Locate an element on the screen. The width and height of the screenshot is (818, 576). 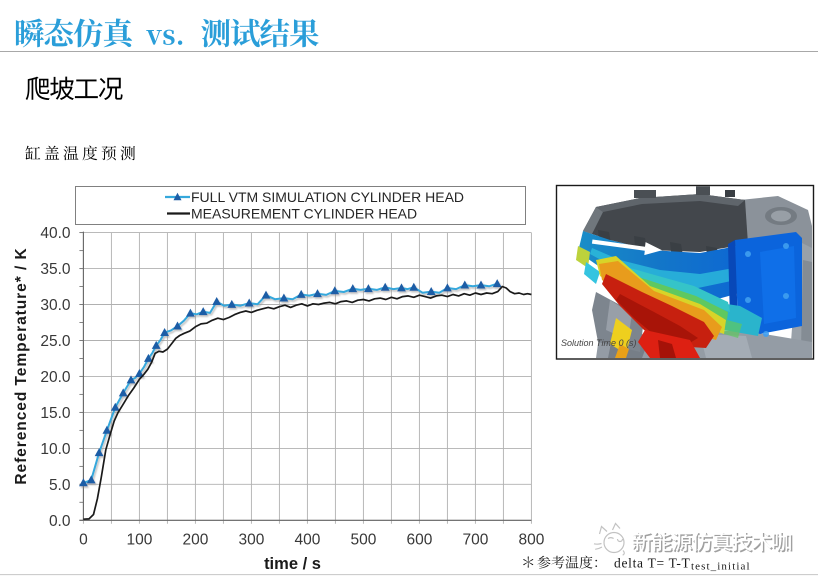
svg-text: 5.0 is located at coordinates (60, 485).